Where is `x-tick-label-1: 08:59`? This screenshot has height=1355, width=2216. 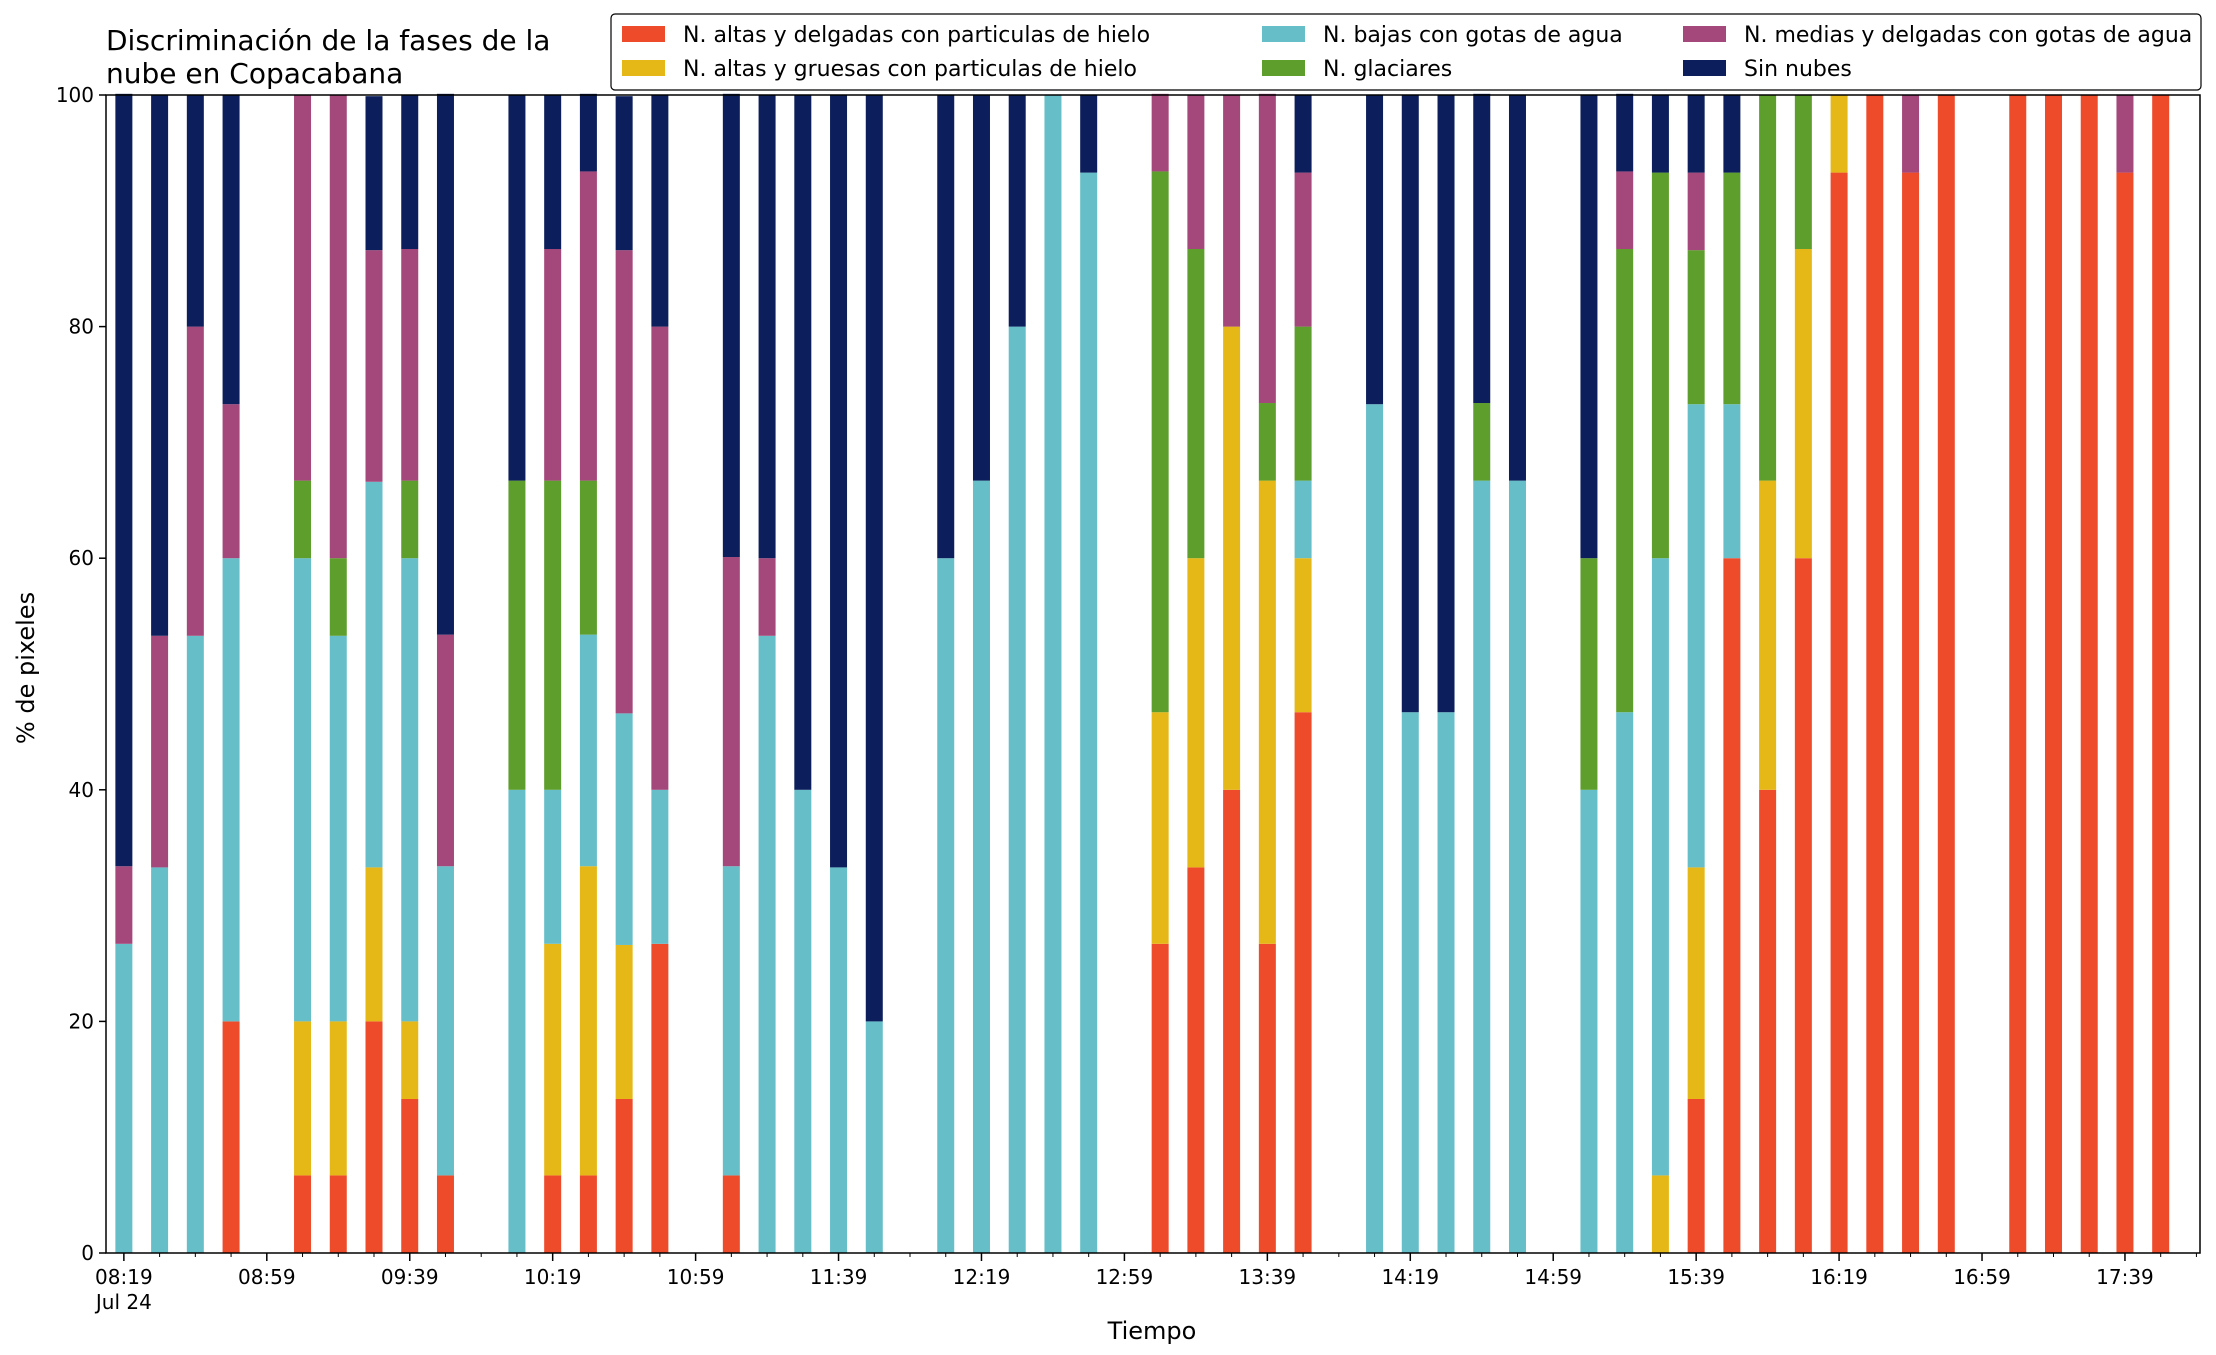
x-tick-label-1: 08:59 is located at coordinates (267, 1277).